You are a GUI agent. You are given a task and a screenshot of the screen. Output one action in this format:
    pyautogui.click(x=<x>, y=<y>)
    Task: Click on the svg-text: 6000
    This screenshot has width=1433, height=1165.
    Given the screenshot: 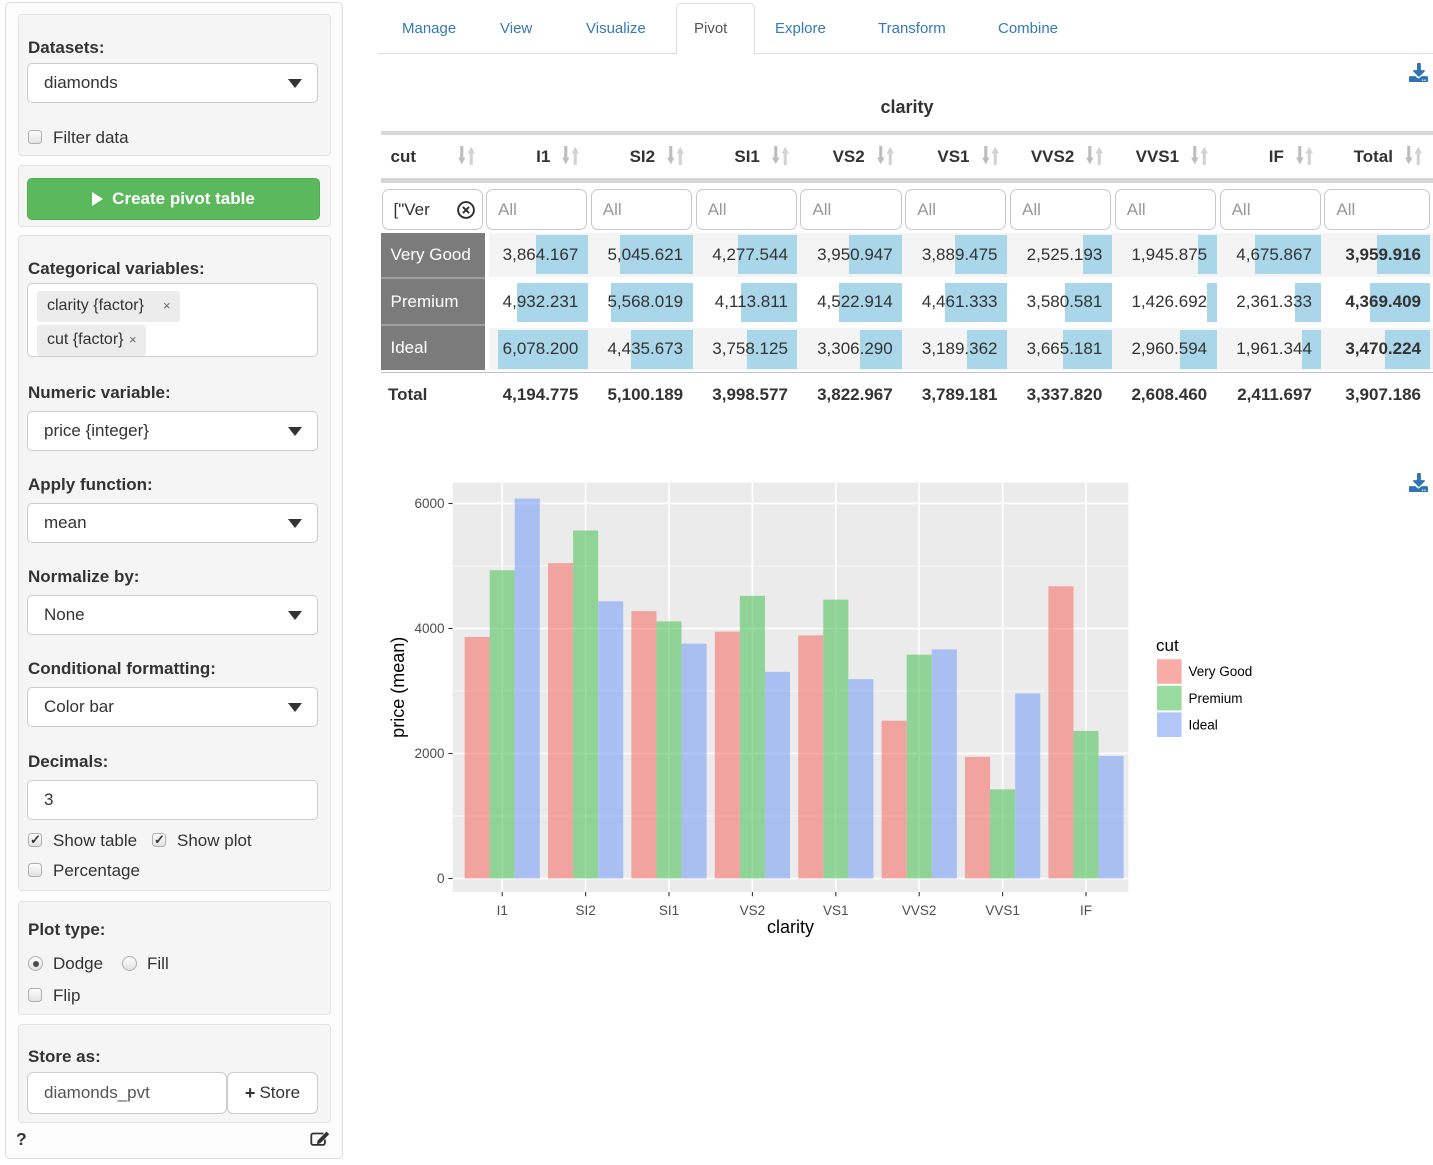 What is the action you would take?
    pyautogui.click(x=429, y=503)
    